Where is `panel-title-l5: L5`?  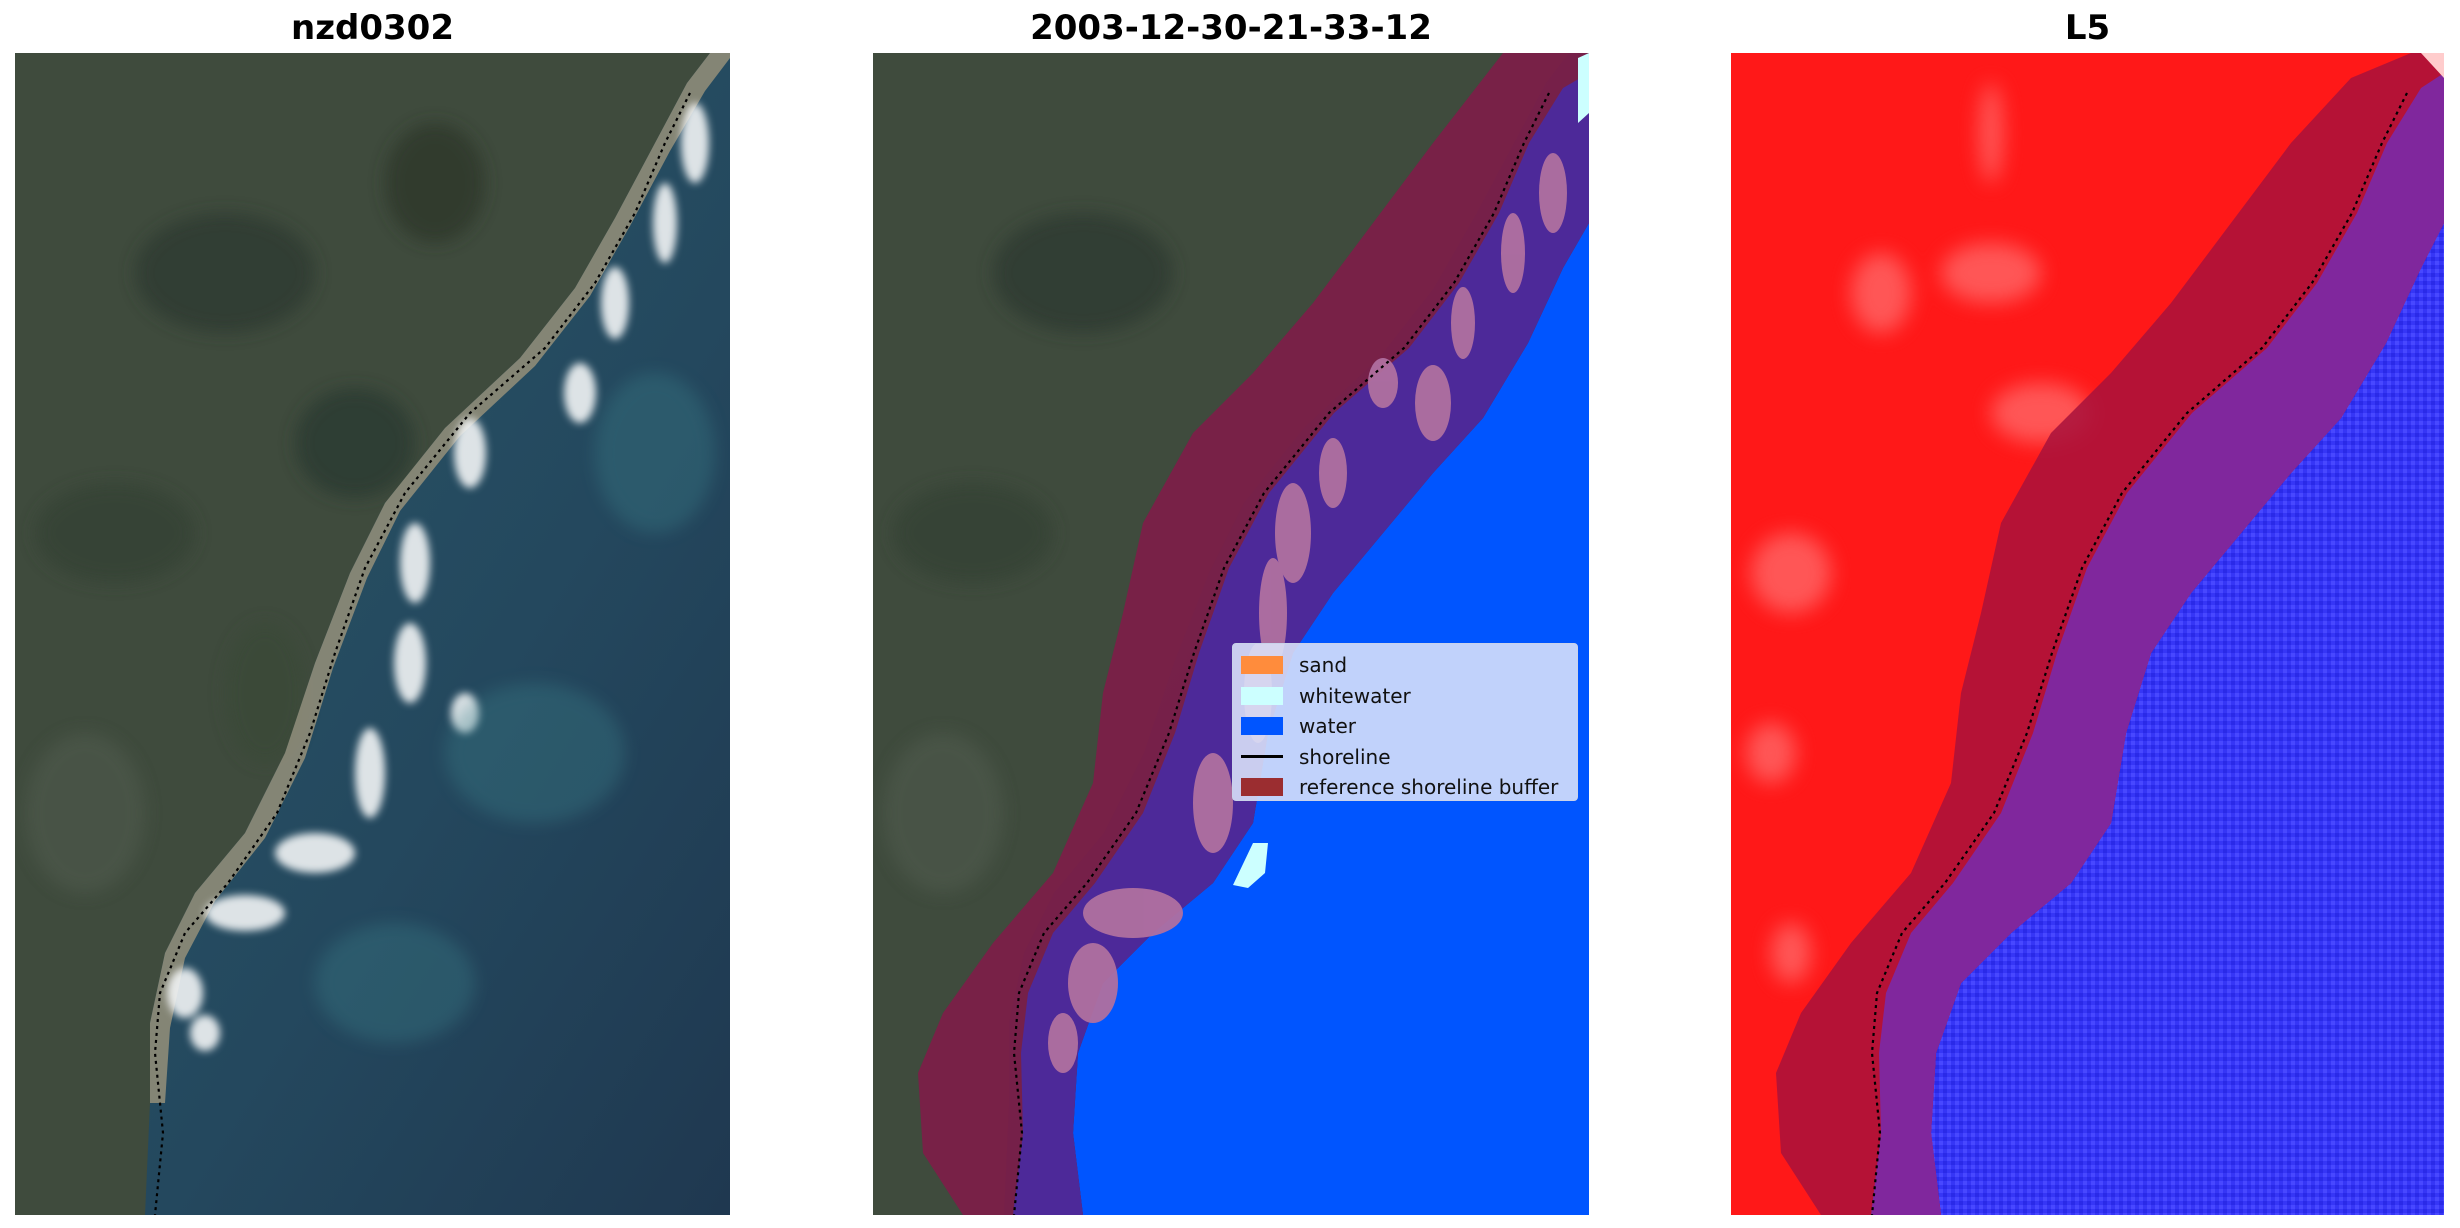 panel-title-l5: L5 is located at coordinates (2087, 28).